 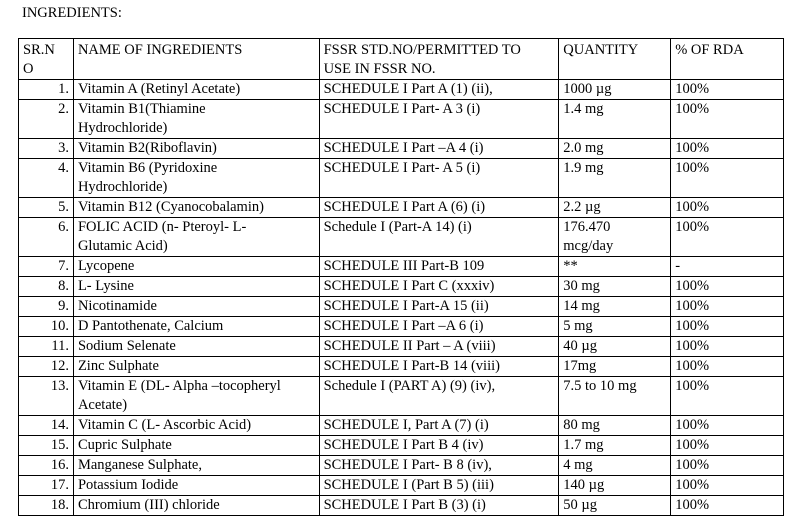 I want to click on quantity: 4 mg, so click(x=615, y=465).